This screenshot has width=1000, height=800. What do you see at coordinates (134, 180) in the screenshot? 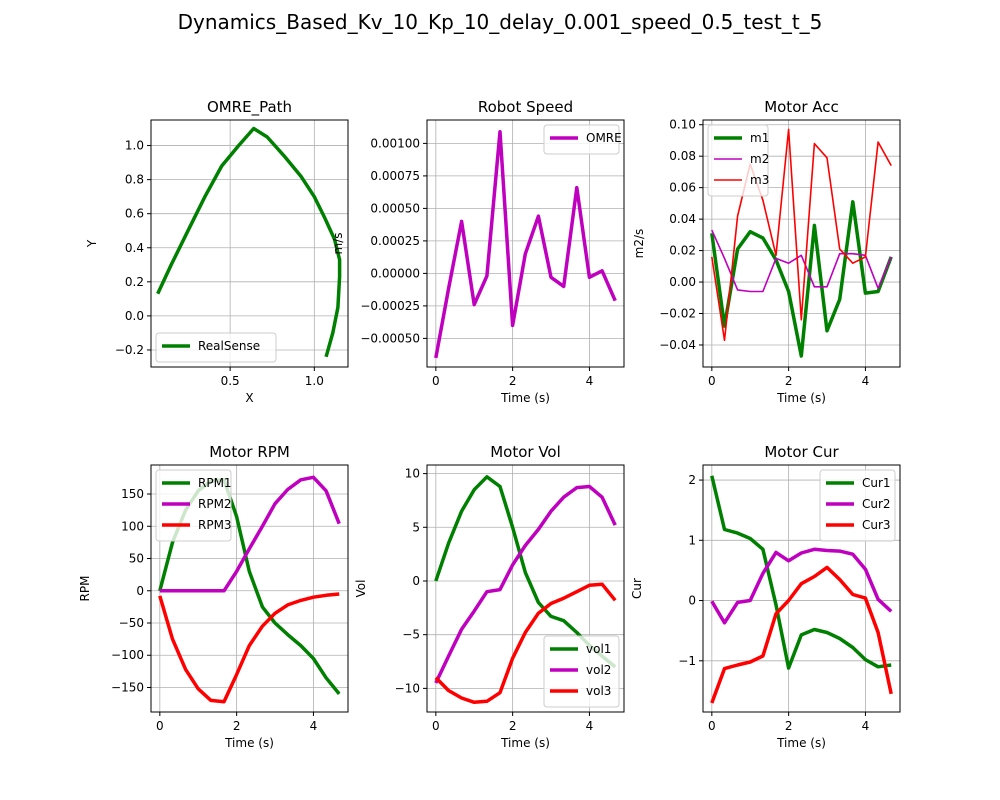
I see `y-tick-label: 0.8` at bounding box center [134, 180].